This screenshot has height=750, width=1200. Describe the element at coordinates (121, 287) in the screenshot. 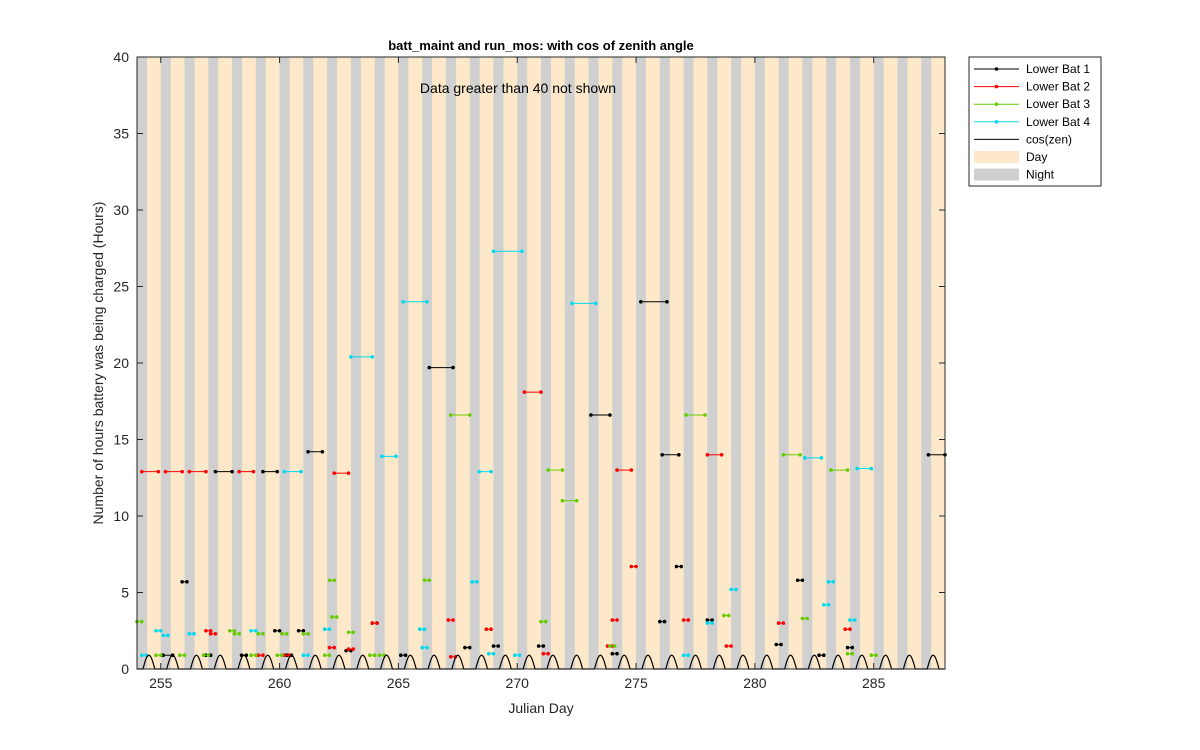

I see `y-tick-label: 25` at that location.